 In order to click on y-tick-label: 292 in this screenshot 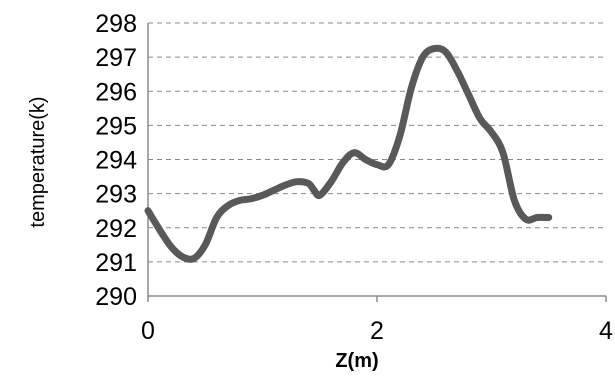, I will do `click(116, 229)`.